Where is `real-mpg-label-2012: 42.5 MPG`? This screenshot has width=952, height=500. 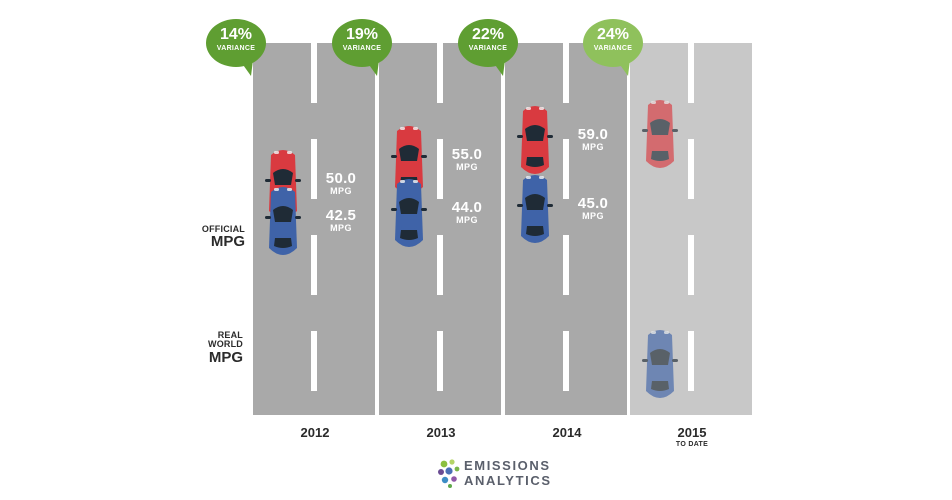
real-mpg-label-2012: 42.5 MPG is located at coordinates (341, 220).